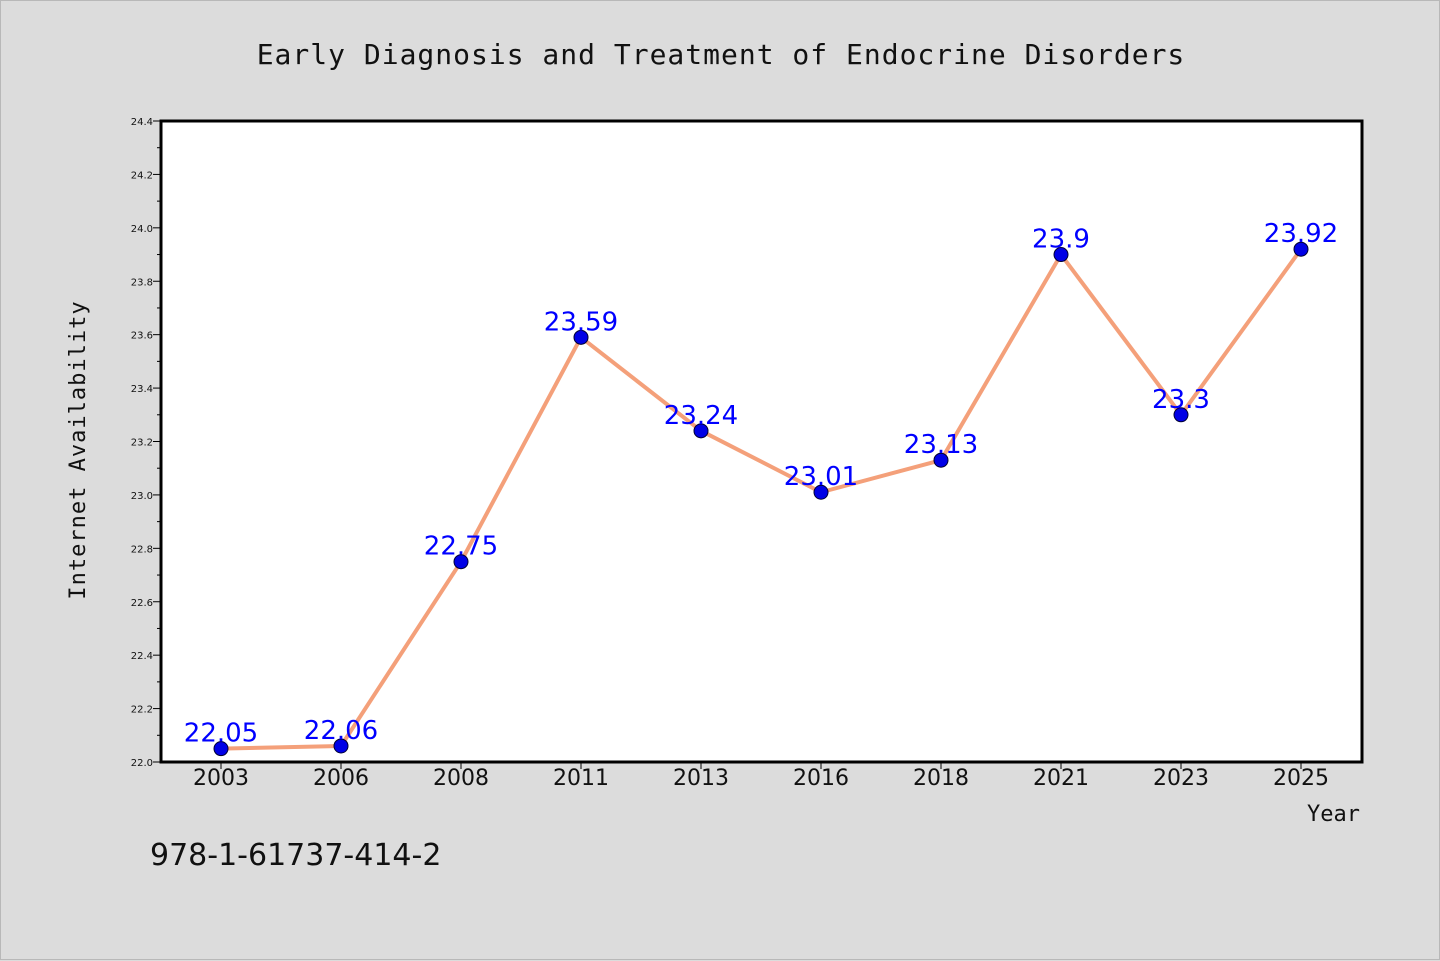  I want to click on data-label: 23.92, so click(1301, 234).